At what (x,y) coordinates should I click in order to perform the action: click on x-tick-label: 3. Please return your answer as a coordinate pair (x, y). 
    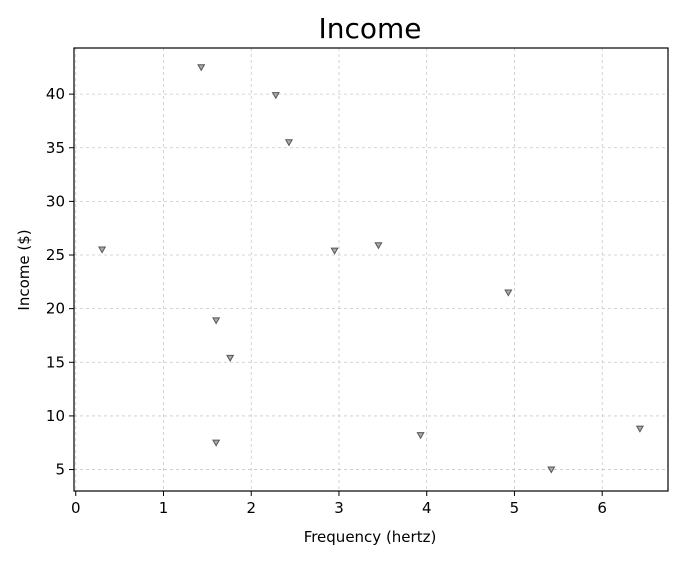
    Looking at the image, I should click on (339, 508).